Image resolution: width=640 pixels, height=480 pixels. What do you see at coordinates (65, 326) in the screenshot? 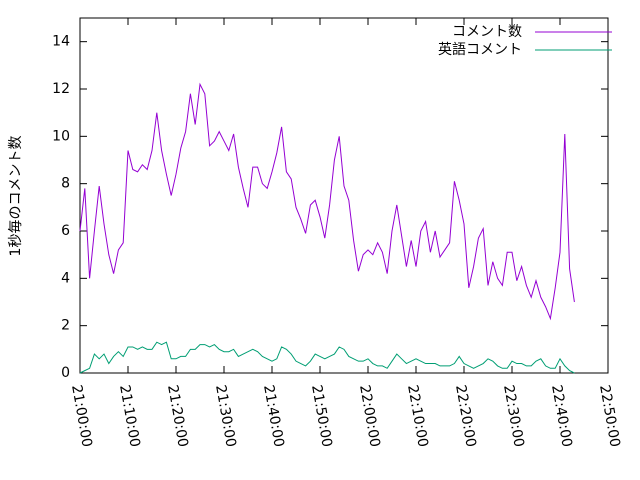
I see `y-tick-label: 2` at bounding box center [65, 326].